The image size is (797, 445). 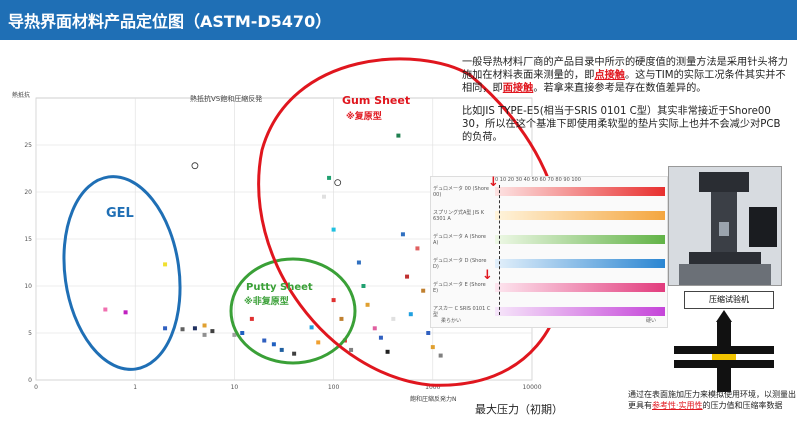 What do you see at coordinates (460, 264) in the screenshot?
I see `durometer-name: デュロメータ D (Shore D)` at bounding box center [460, 264].